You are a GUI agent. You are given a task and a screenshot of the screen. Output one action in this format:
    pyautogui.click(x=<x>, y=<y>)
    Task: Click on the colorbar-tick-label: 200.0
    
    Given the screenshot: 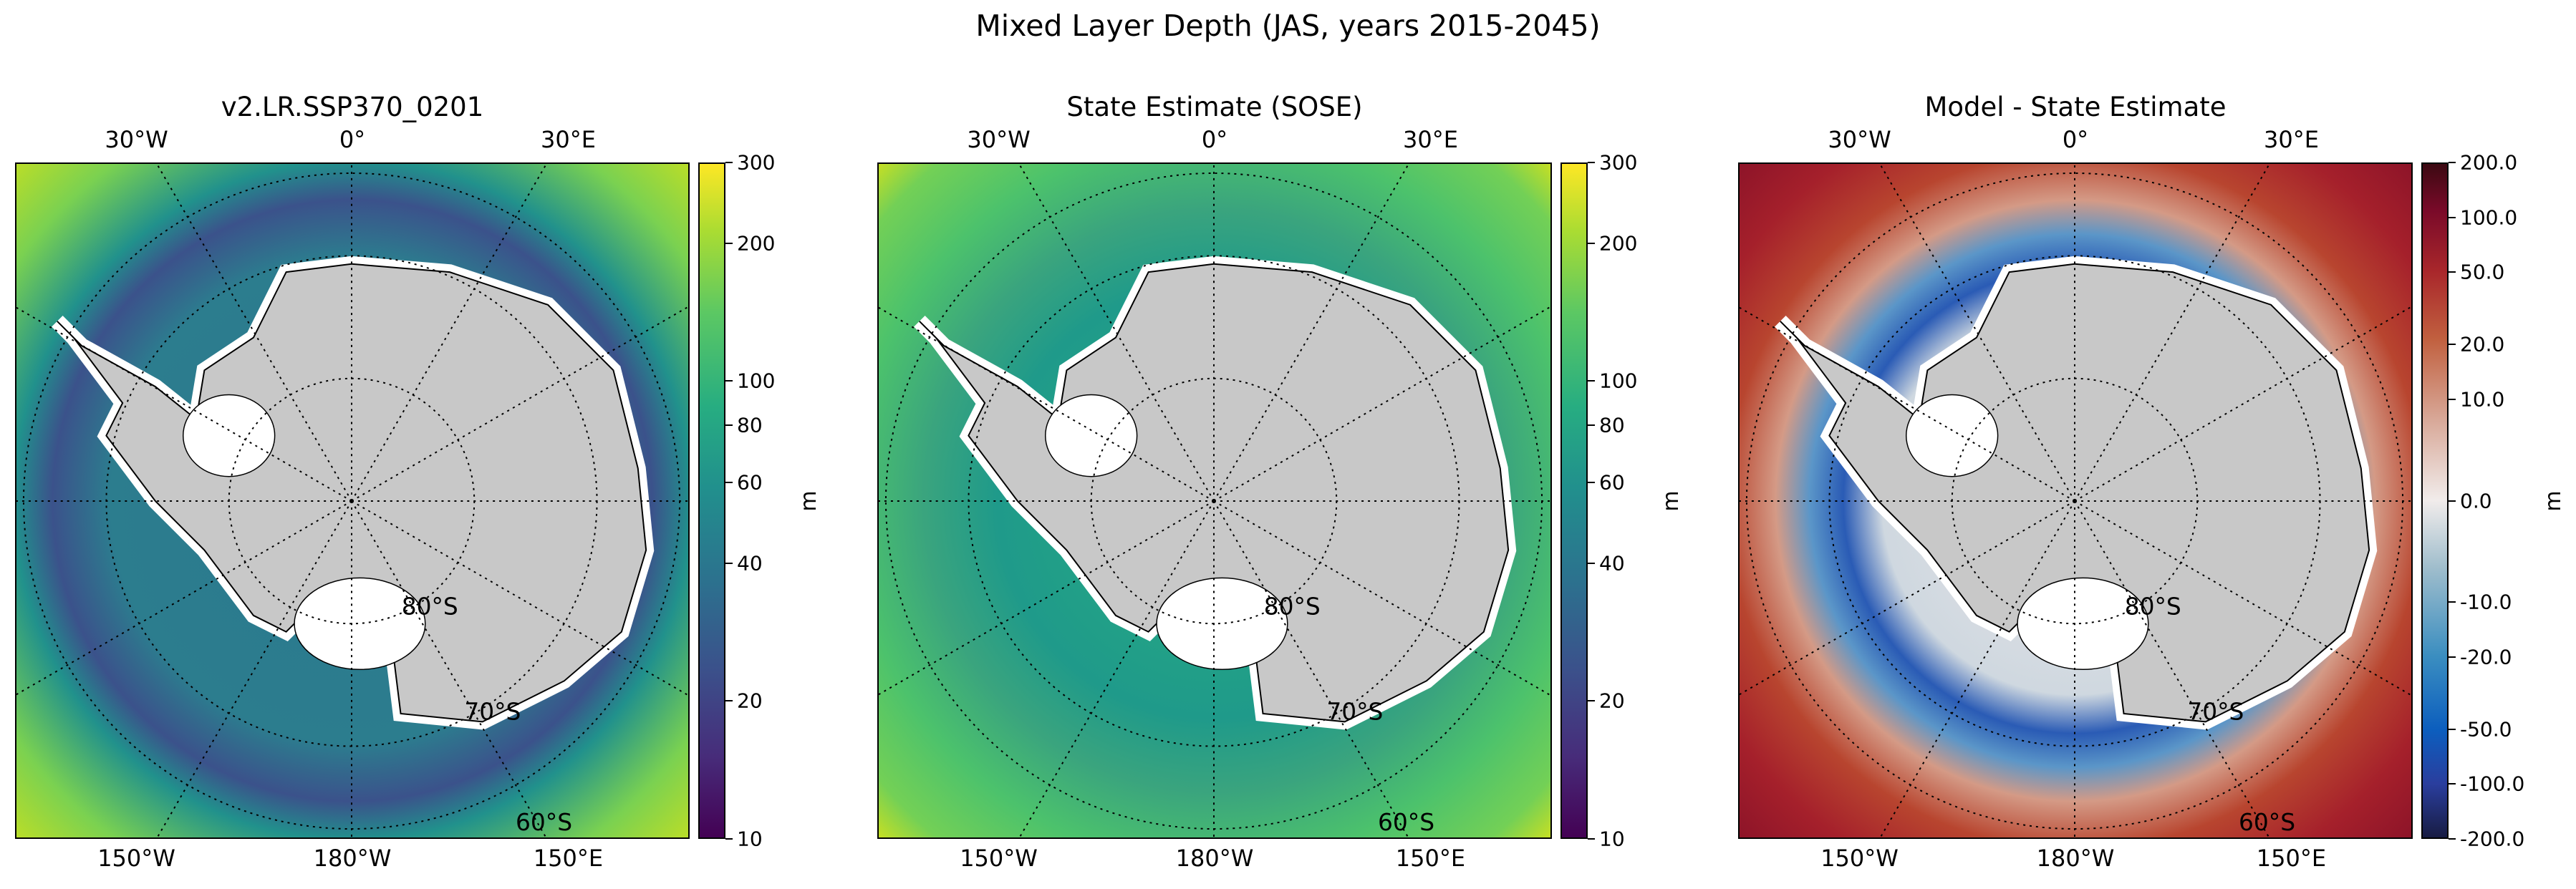 What is the action you would take?
    pyautogui.click(x=2489, y=162)
    